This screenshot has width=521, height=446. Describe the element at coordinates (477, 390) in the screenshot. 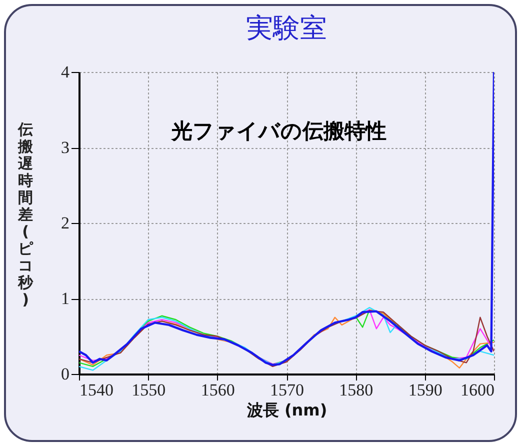

I see `x-tick-label: 1600` at that location.